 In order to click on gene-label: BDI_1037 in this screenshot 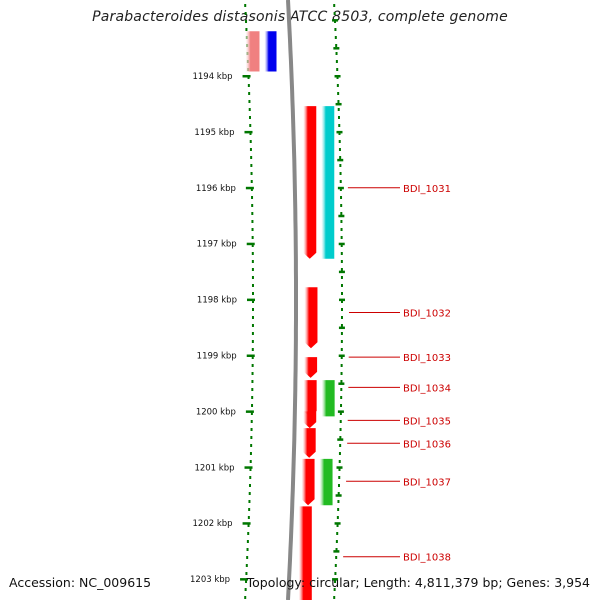, I will do `click(427, 482)`.